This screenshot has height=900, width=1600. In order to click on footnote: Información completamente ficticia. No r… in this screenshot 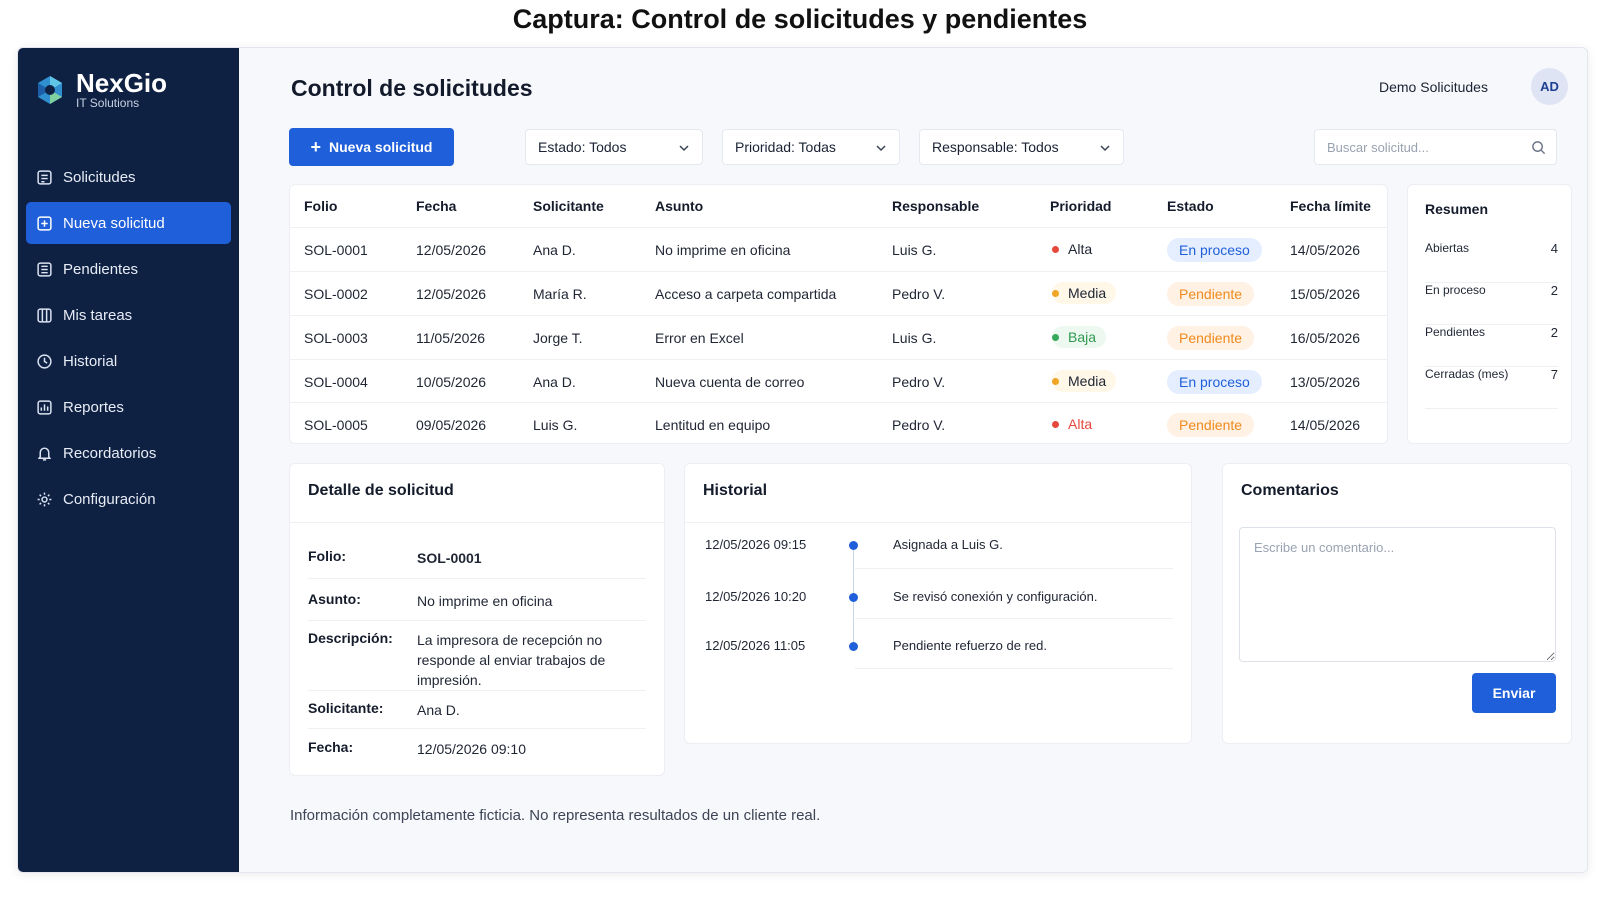, I will do `click(555, 815)`.